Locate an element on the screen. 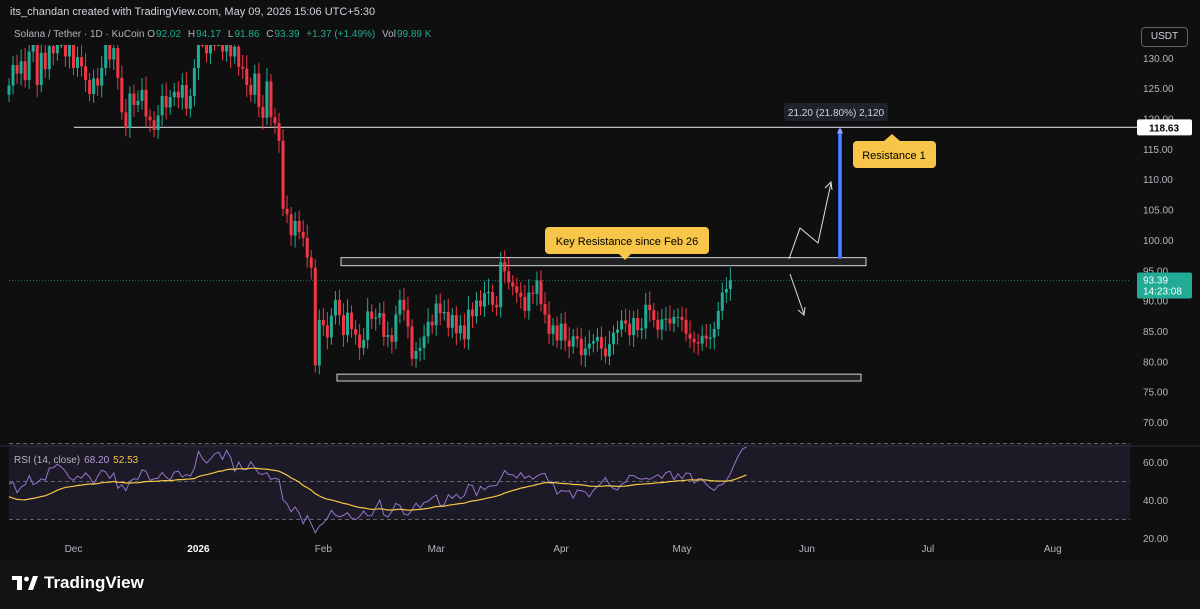 The height and width of the screenshot is (609, 1200). brand-name: TradingView is located at coordinates (94, 582).